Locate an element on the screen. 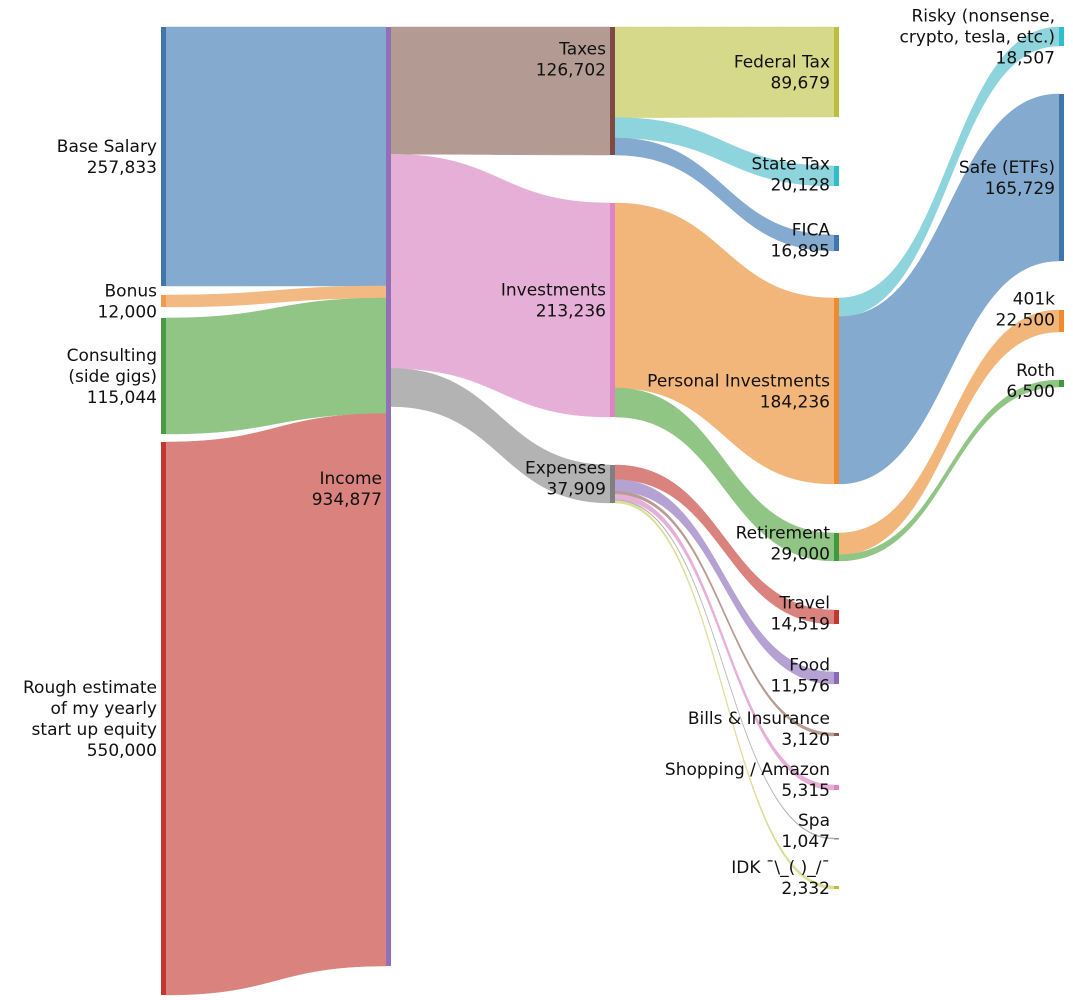 This screenshot has width=1073, height=1000. node-idk is located at coordinates (836, 887).